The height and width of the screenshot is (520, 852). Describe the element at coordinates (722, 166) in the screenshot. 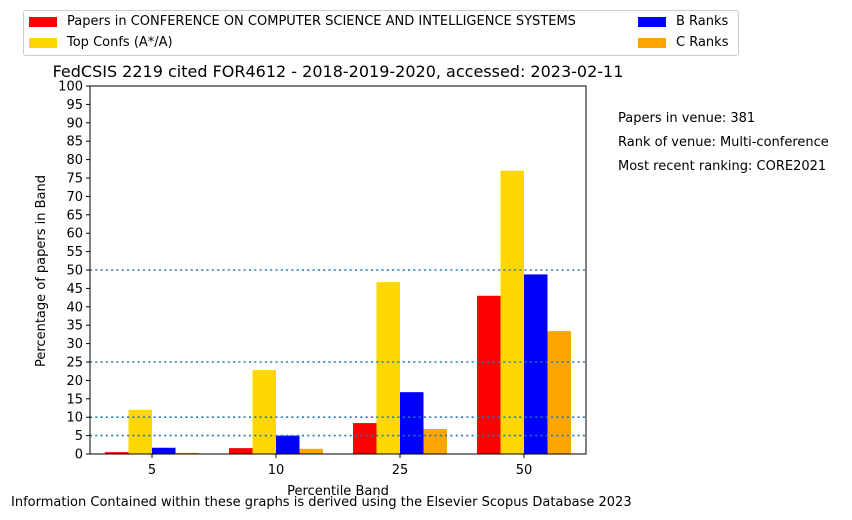

I see `most-recent-ranking-note: Most recent ranking: CORE2021` at that location.